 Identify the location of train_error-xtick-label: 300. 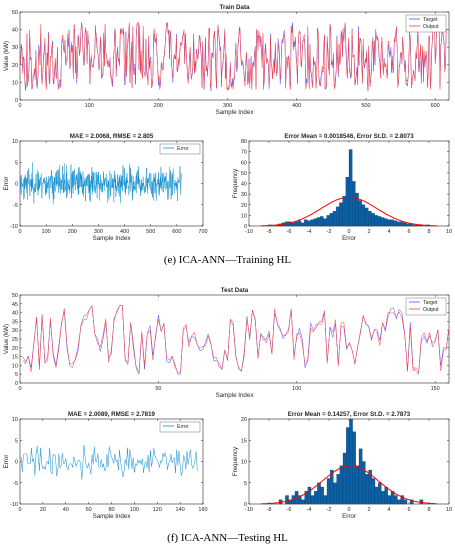
(98, 232).